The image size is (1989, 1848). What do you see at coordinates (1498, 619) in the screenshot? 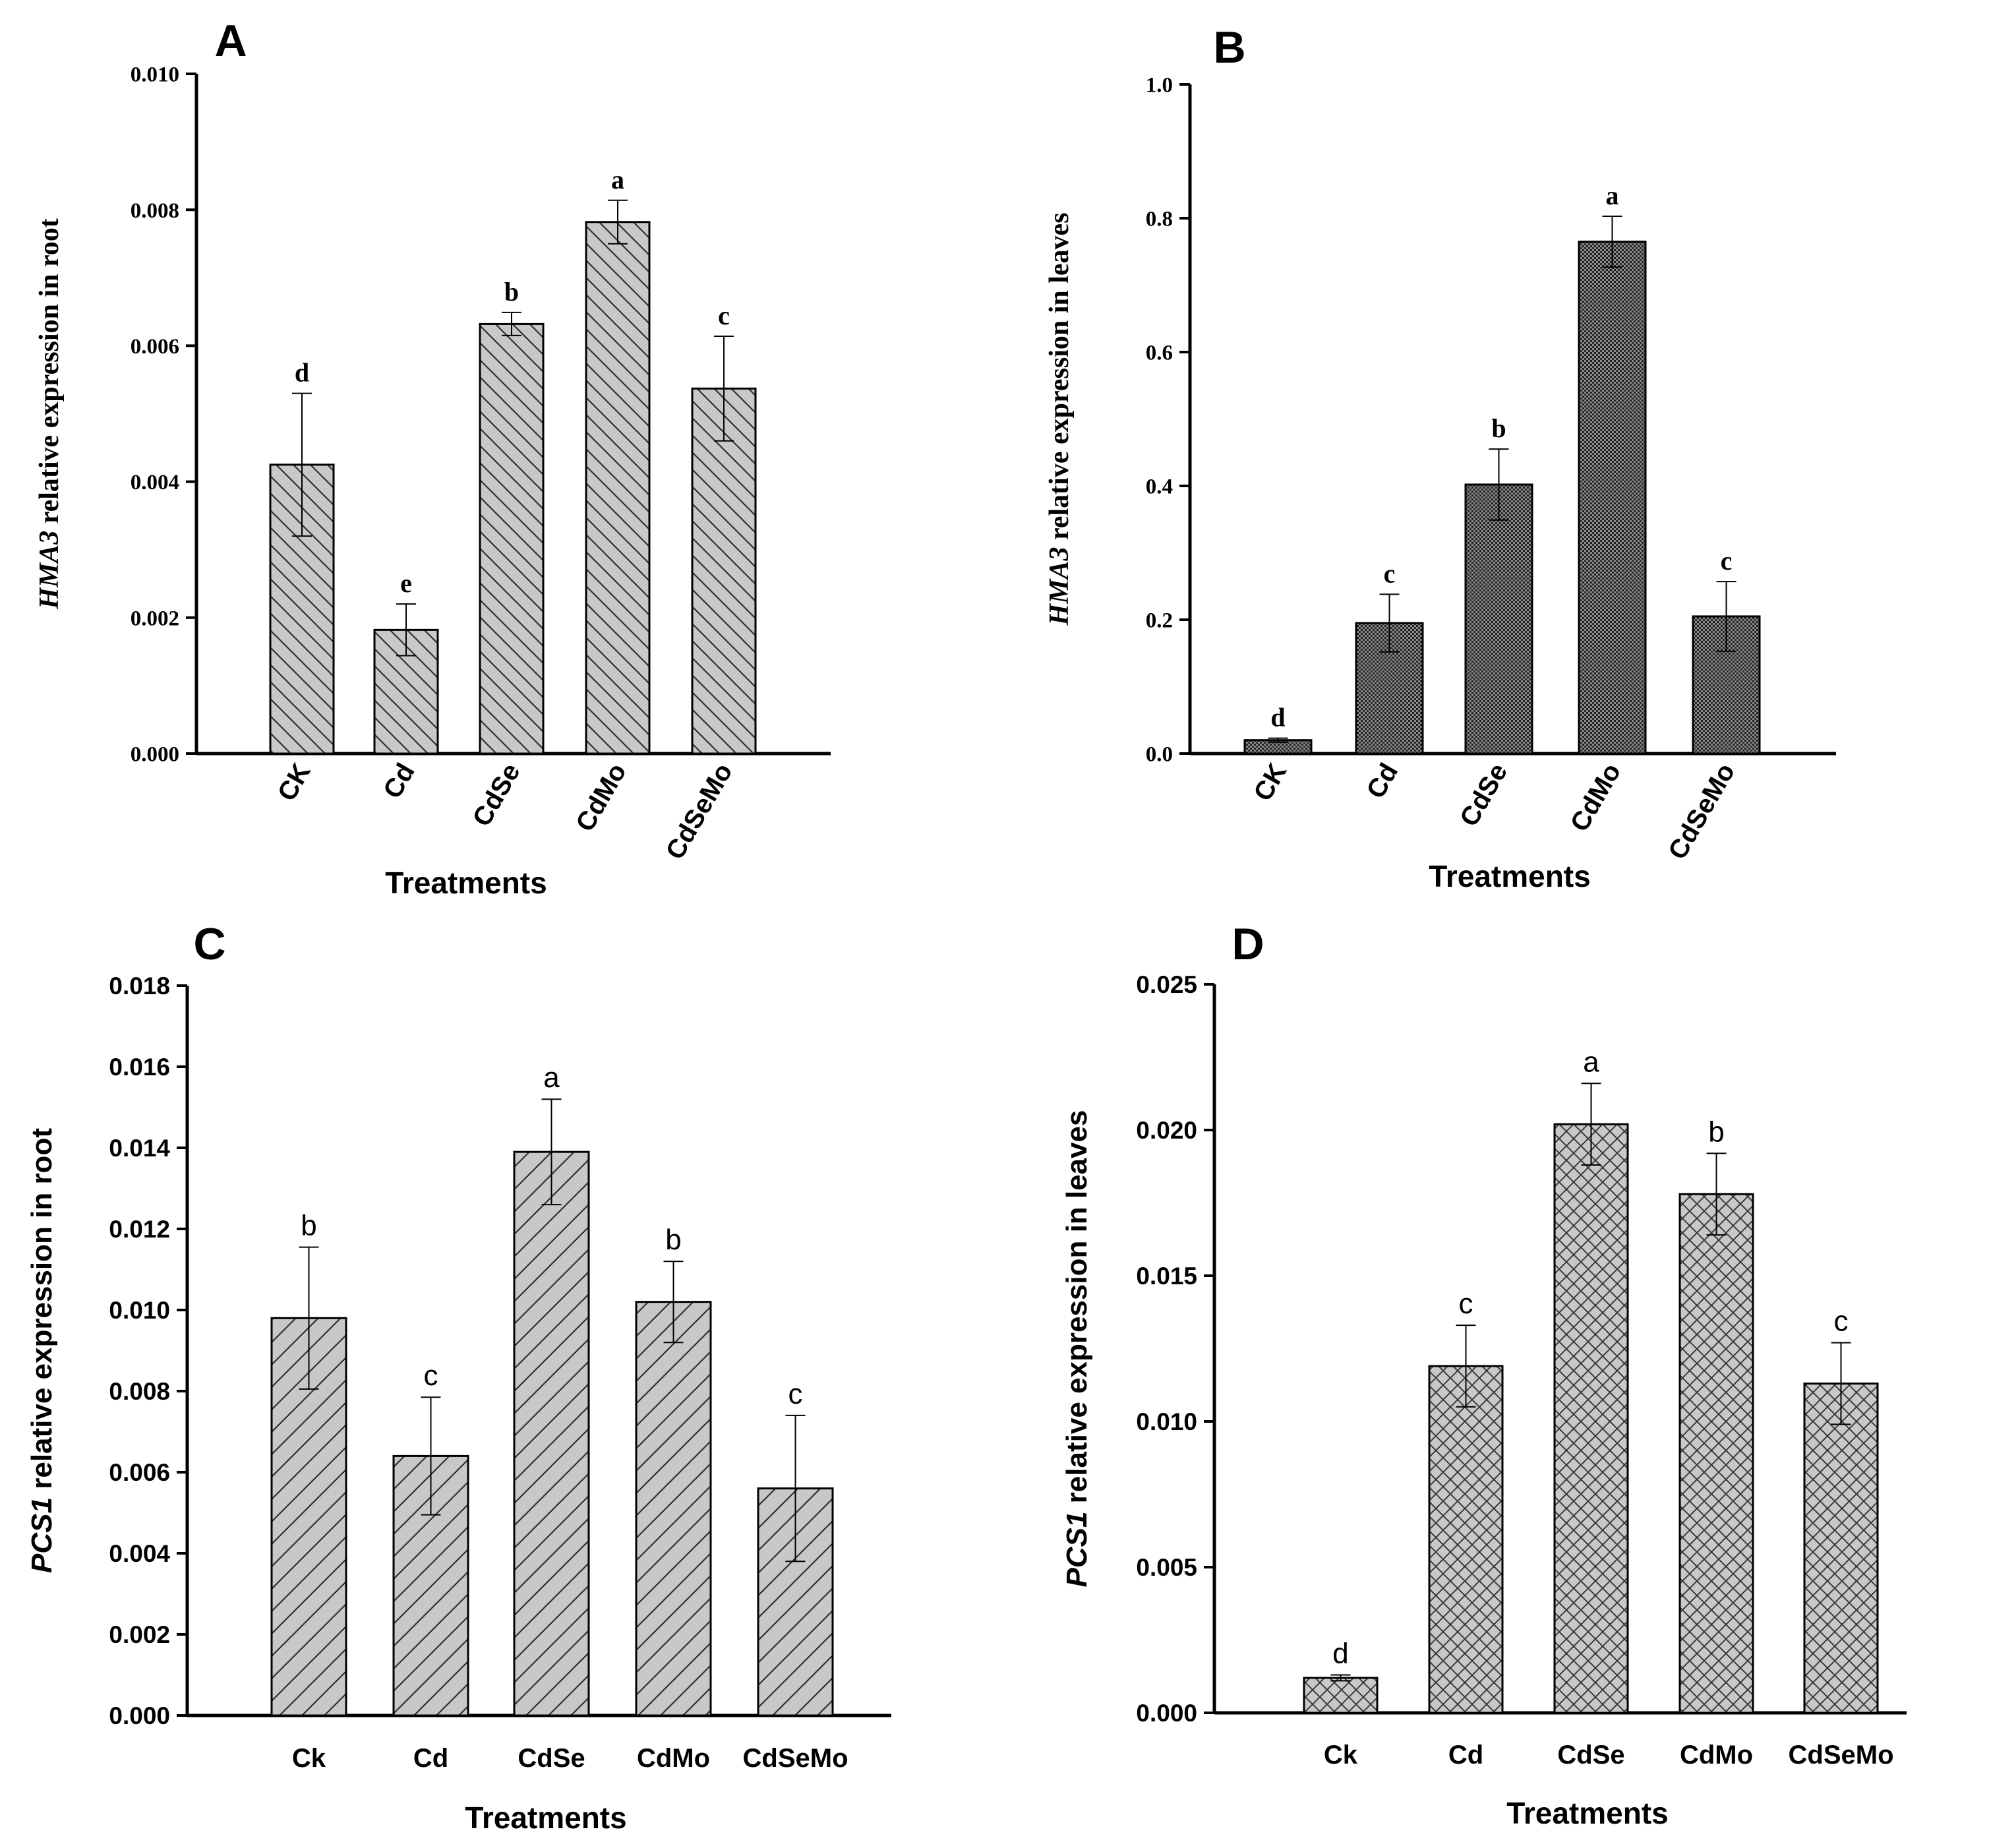
I see `panel-b-bar-cdse` at bounding box center [1498, 619].